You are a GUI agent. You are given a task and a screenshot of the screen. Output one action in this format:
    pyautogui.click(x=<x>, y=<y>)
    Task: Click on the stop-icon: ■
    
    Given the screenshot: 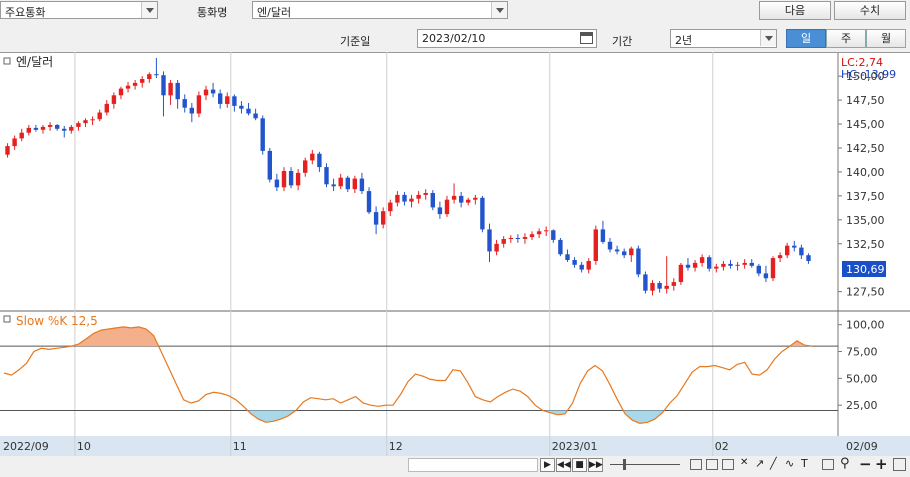 What is the action you would take?
    pyautogui.click(x=579, y=465)
    